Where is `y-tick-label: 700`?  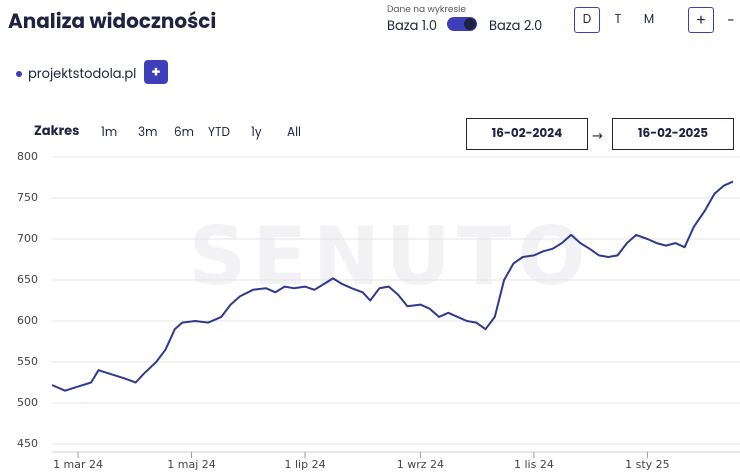
y-tick-label: 700 is located at coordinates (27, 238).